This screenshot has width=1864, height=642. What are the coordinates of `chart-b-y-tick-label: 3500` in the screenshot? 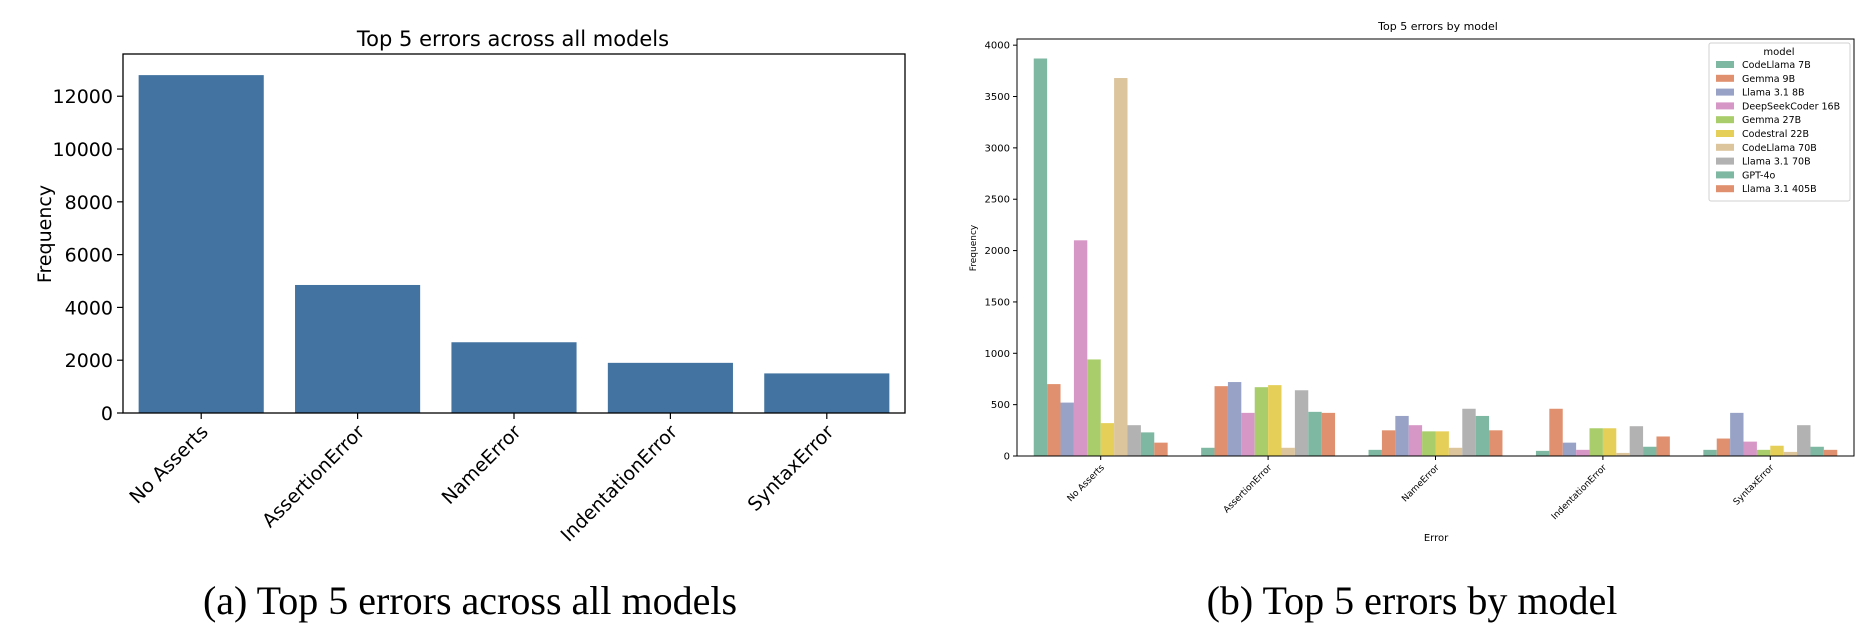 It's located at (997, 97).